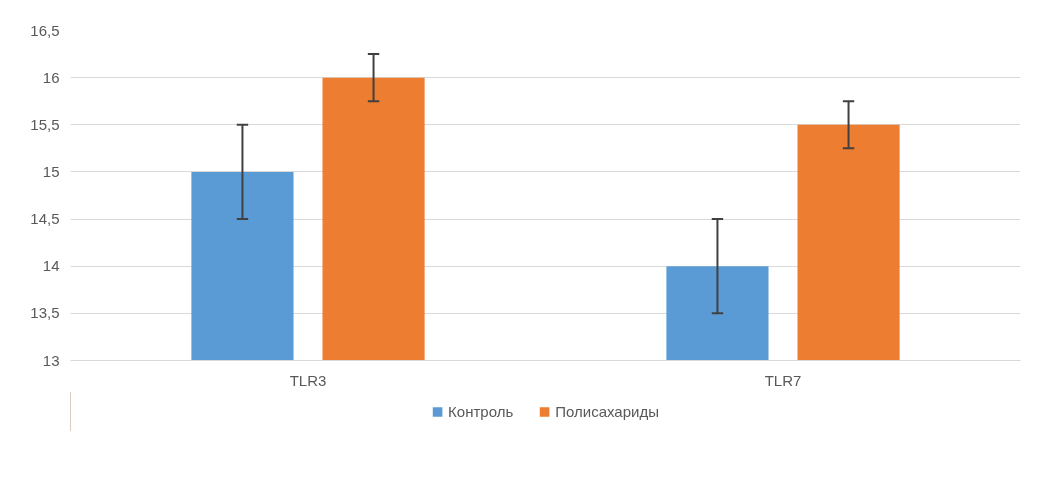 Image resolution: width=1045 pixels, height=477 pixels. Describe the element at coordinates (783, 380) in the screenshot. I see `x-tick-label: TLR7` at that location.